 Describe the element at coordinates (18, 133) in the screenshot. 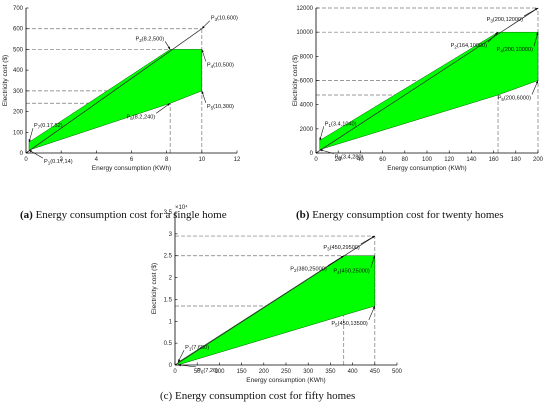

I see `chart-a-y-tick-label: 100` at that location.